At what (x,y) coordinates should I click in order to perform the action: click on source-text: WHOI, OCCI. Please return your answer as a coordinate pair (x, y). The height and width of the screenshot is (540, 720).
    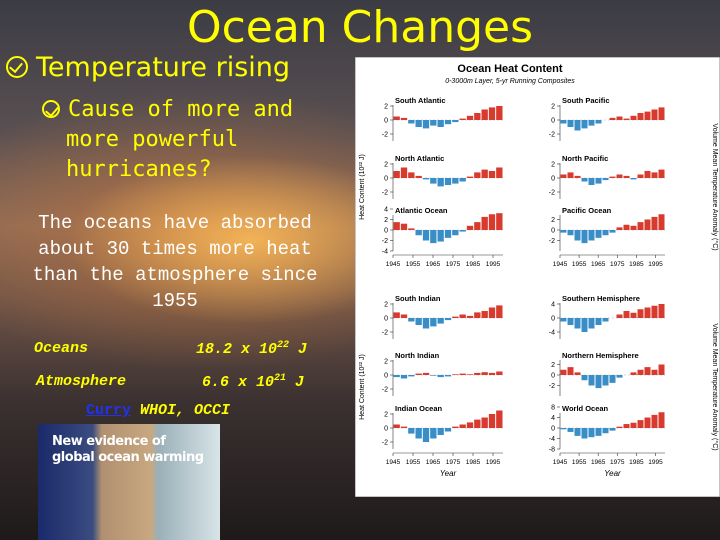
    Looking at the image, I should click on (185, 410).